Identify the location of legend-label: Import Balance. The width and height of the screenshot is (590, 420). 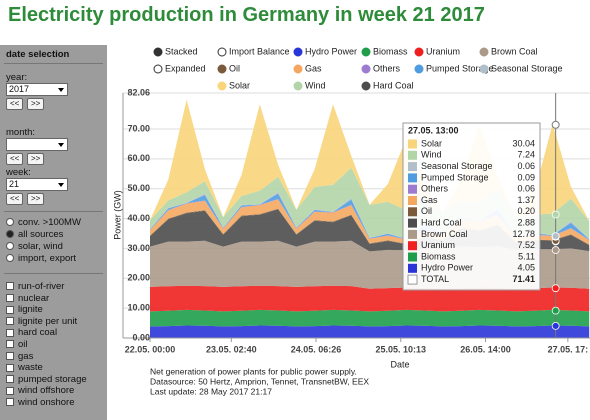
(259, 51).